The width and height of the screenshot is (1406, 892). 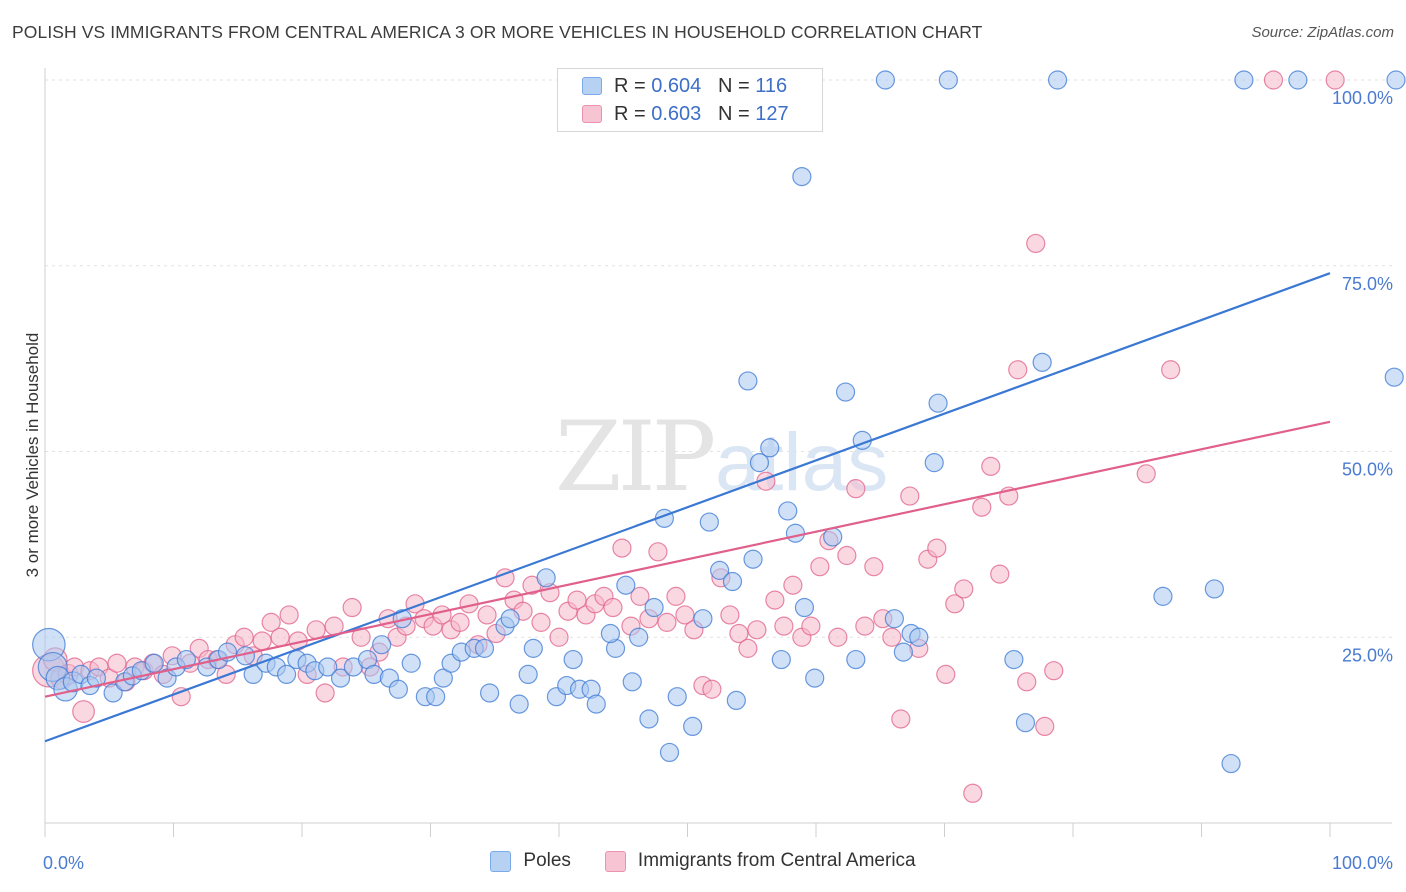 What do you see at coordinates (776, 860) in the screenshot?
I see `legend-immigrants-label: Immigrants from Central America` at bounding box center [776, 860].